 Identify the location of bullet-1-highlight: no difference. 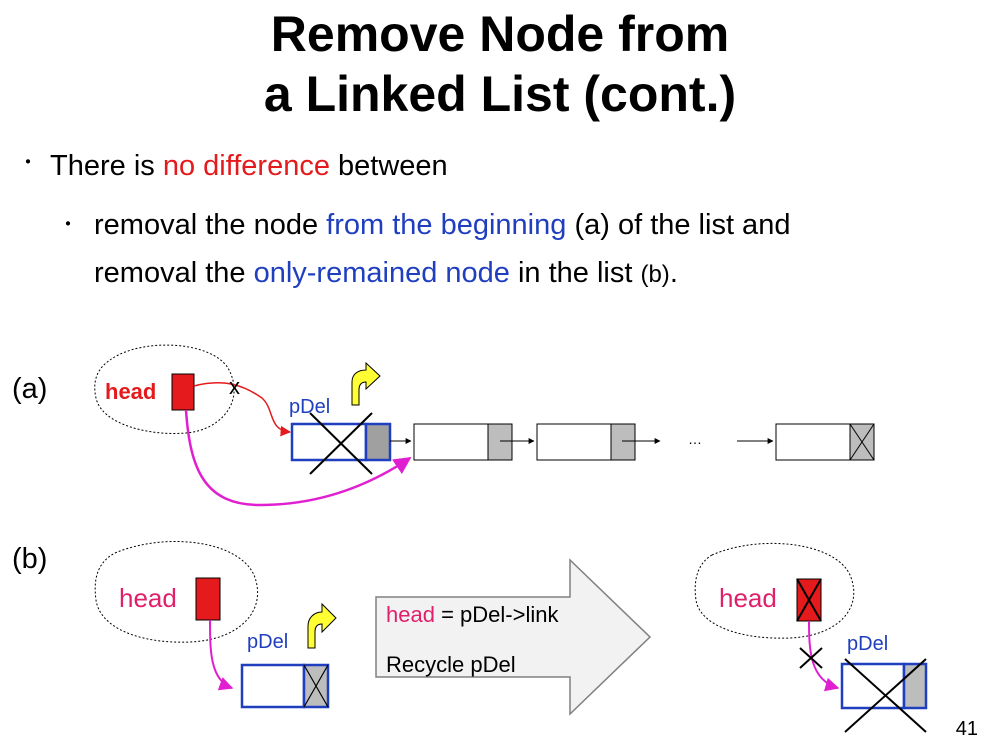
(246, 166).